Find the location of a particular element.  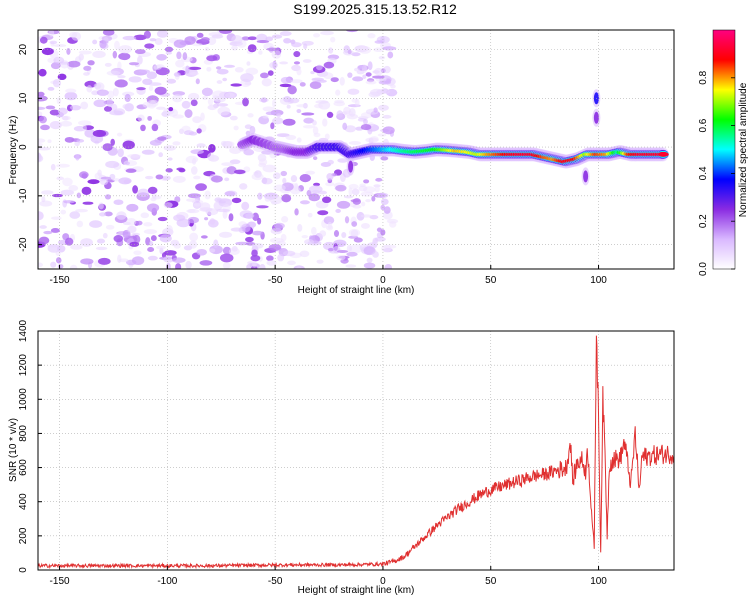

heatmap-y-axis-label: Frequency (Hz) is located at coordinates (13, 150).